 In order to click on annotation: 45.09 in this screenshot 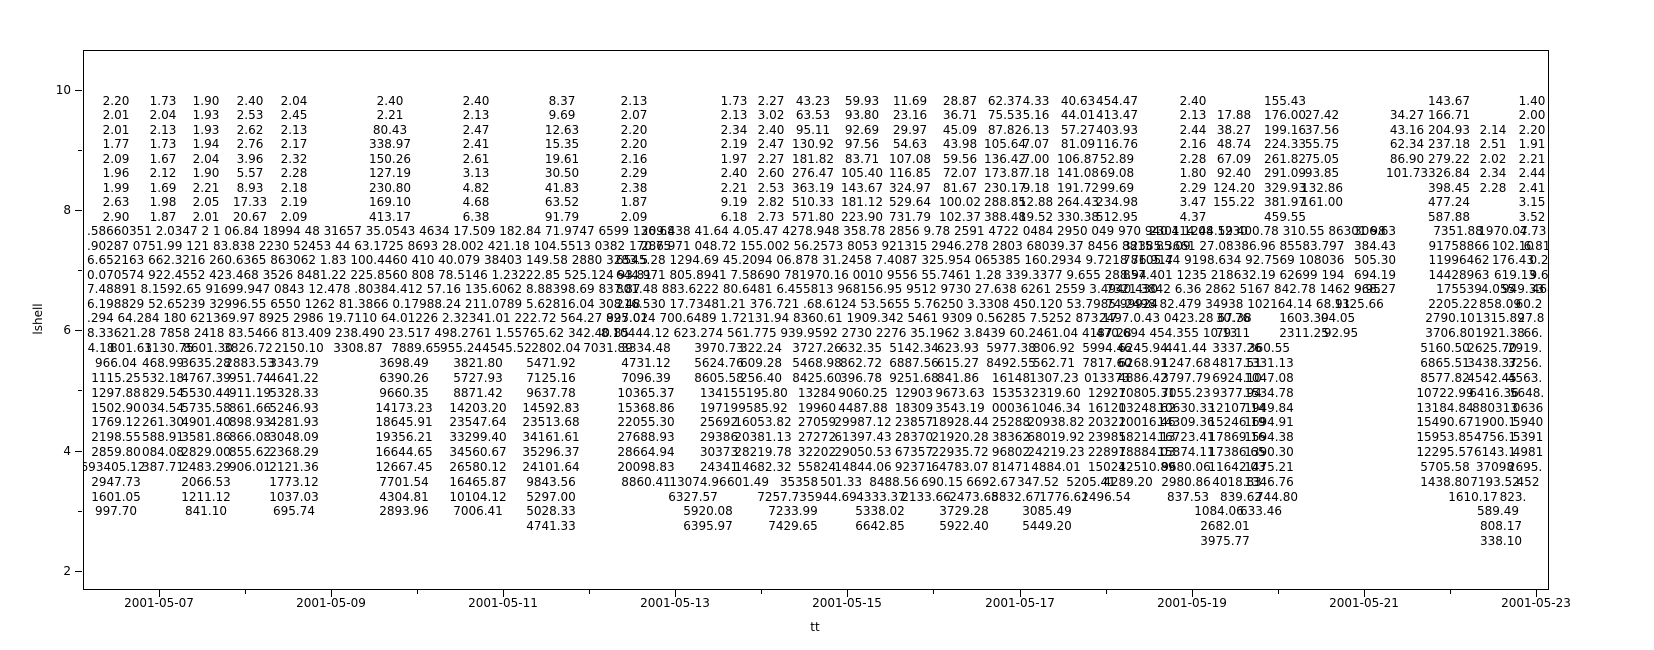, I will do `click(960, 130)`.